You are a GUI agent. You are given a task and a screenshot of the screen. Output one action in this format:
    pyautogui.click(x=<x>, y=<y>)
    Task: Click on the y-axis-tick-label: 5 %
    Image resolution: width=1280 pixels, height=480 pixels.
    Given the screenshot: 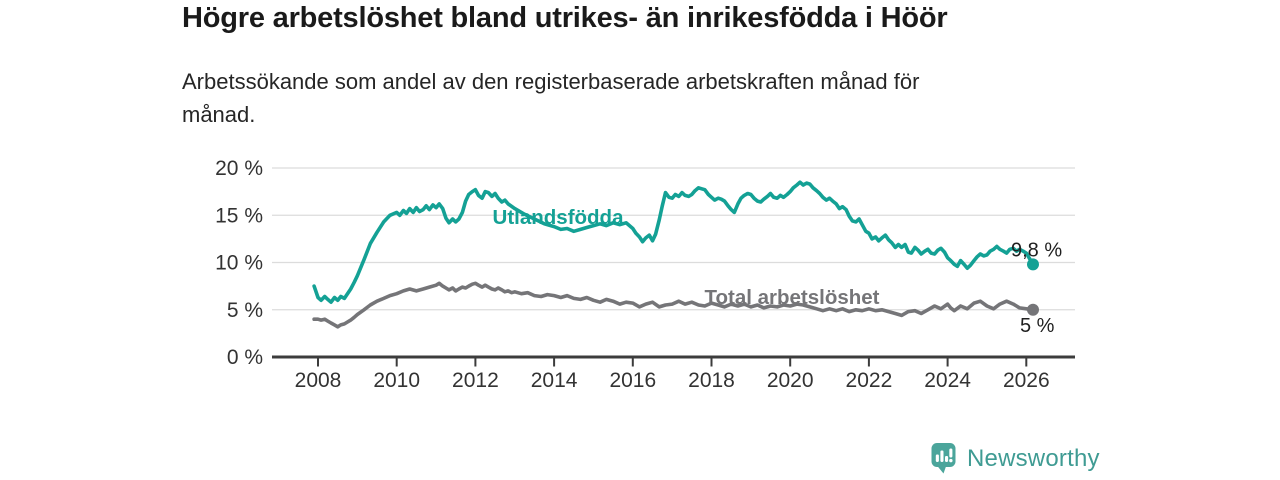 What is the action you would take?
    pyautogui.click(x=245, y=310)
    